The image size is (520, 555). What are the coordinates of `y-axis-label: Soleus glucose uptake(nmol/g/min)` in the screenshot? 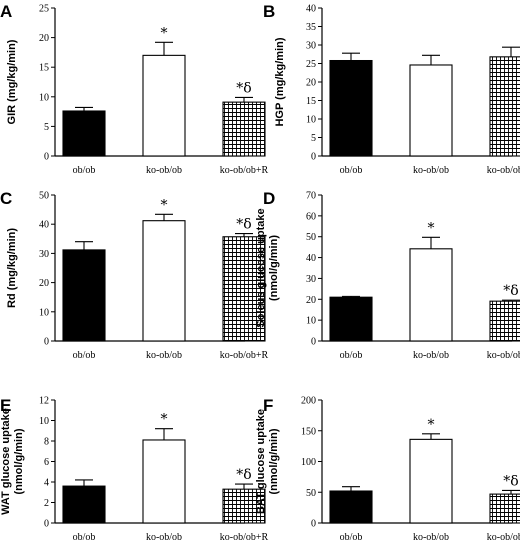 It's located at (267, 267).